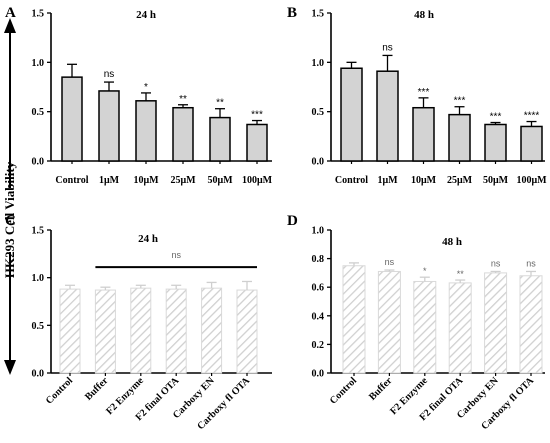 The height and width of the screenshot is (443, 550). Describe the element at coordinates (176, 255) in the screenshot. I see `group-significance-label: ns` at that location.